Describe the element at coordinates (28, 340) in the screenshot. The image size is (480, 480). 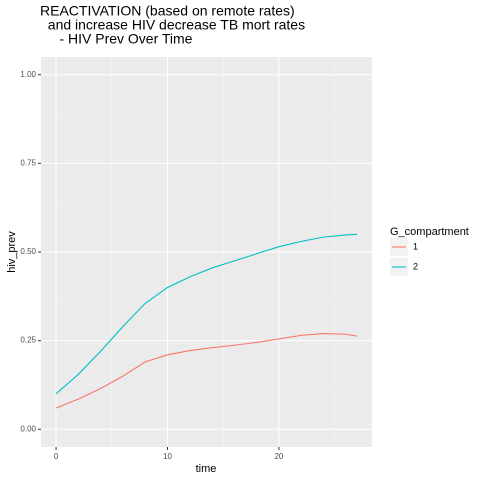
I see `y-tick-label: 0.25` at that location.